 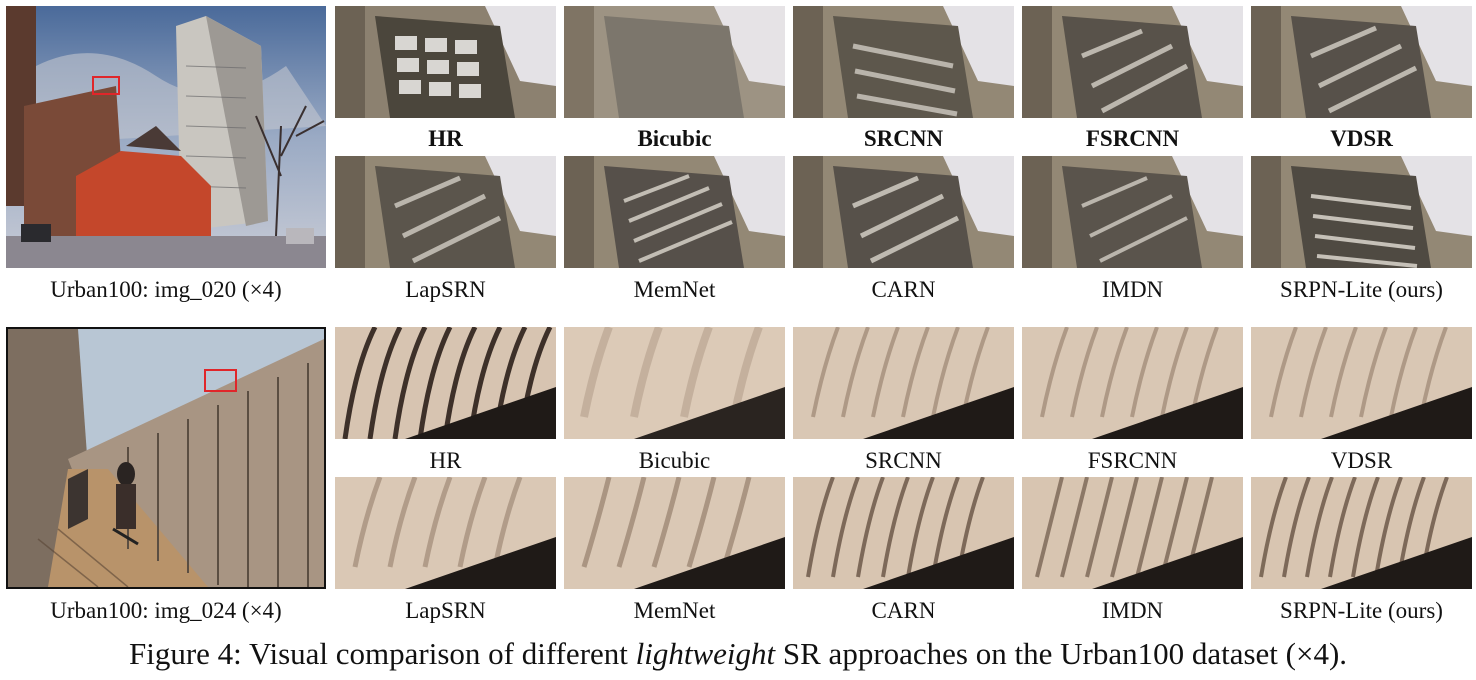 I want to click on caption-prefix: Figure 4: Visual comparison of different, so click(x=382, y=653).